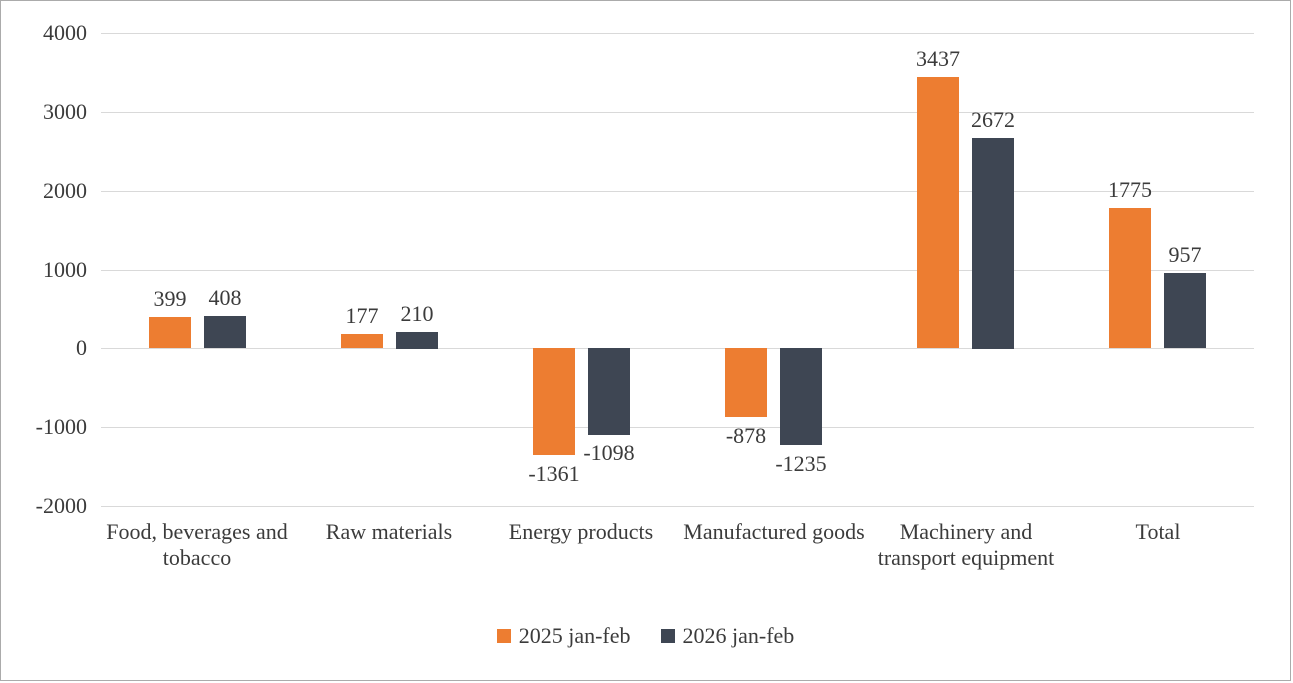 This screenshot has width=1293, height=683. What do you see at coordinates (61, 426) in the screenshot?
I see `y-tick-label: -1000` at bounding box center [61, 426].